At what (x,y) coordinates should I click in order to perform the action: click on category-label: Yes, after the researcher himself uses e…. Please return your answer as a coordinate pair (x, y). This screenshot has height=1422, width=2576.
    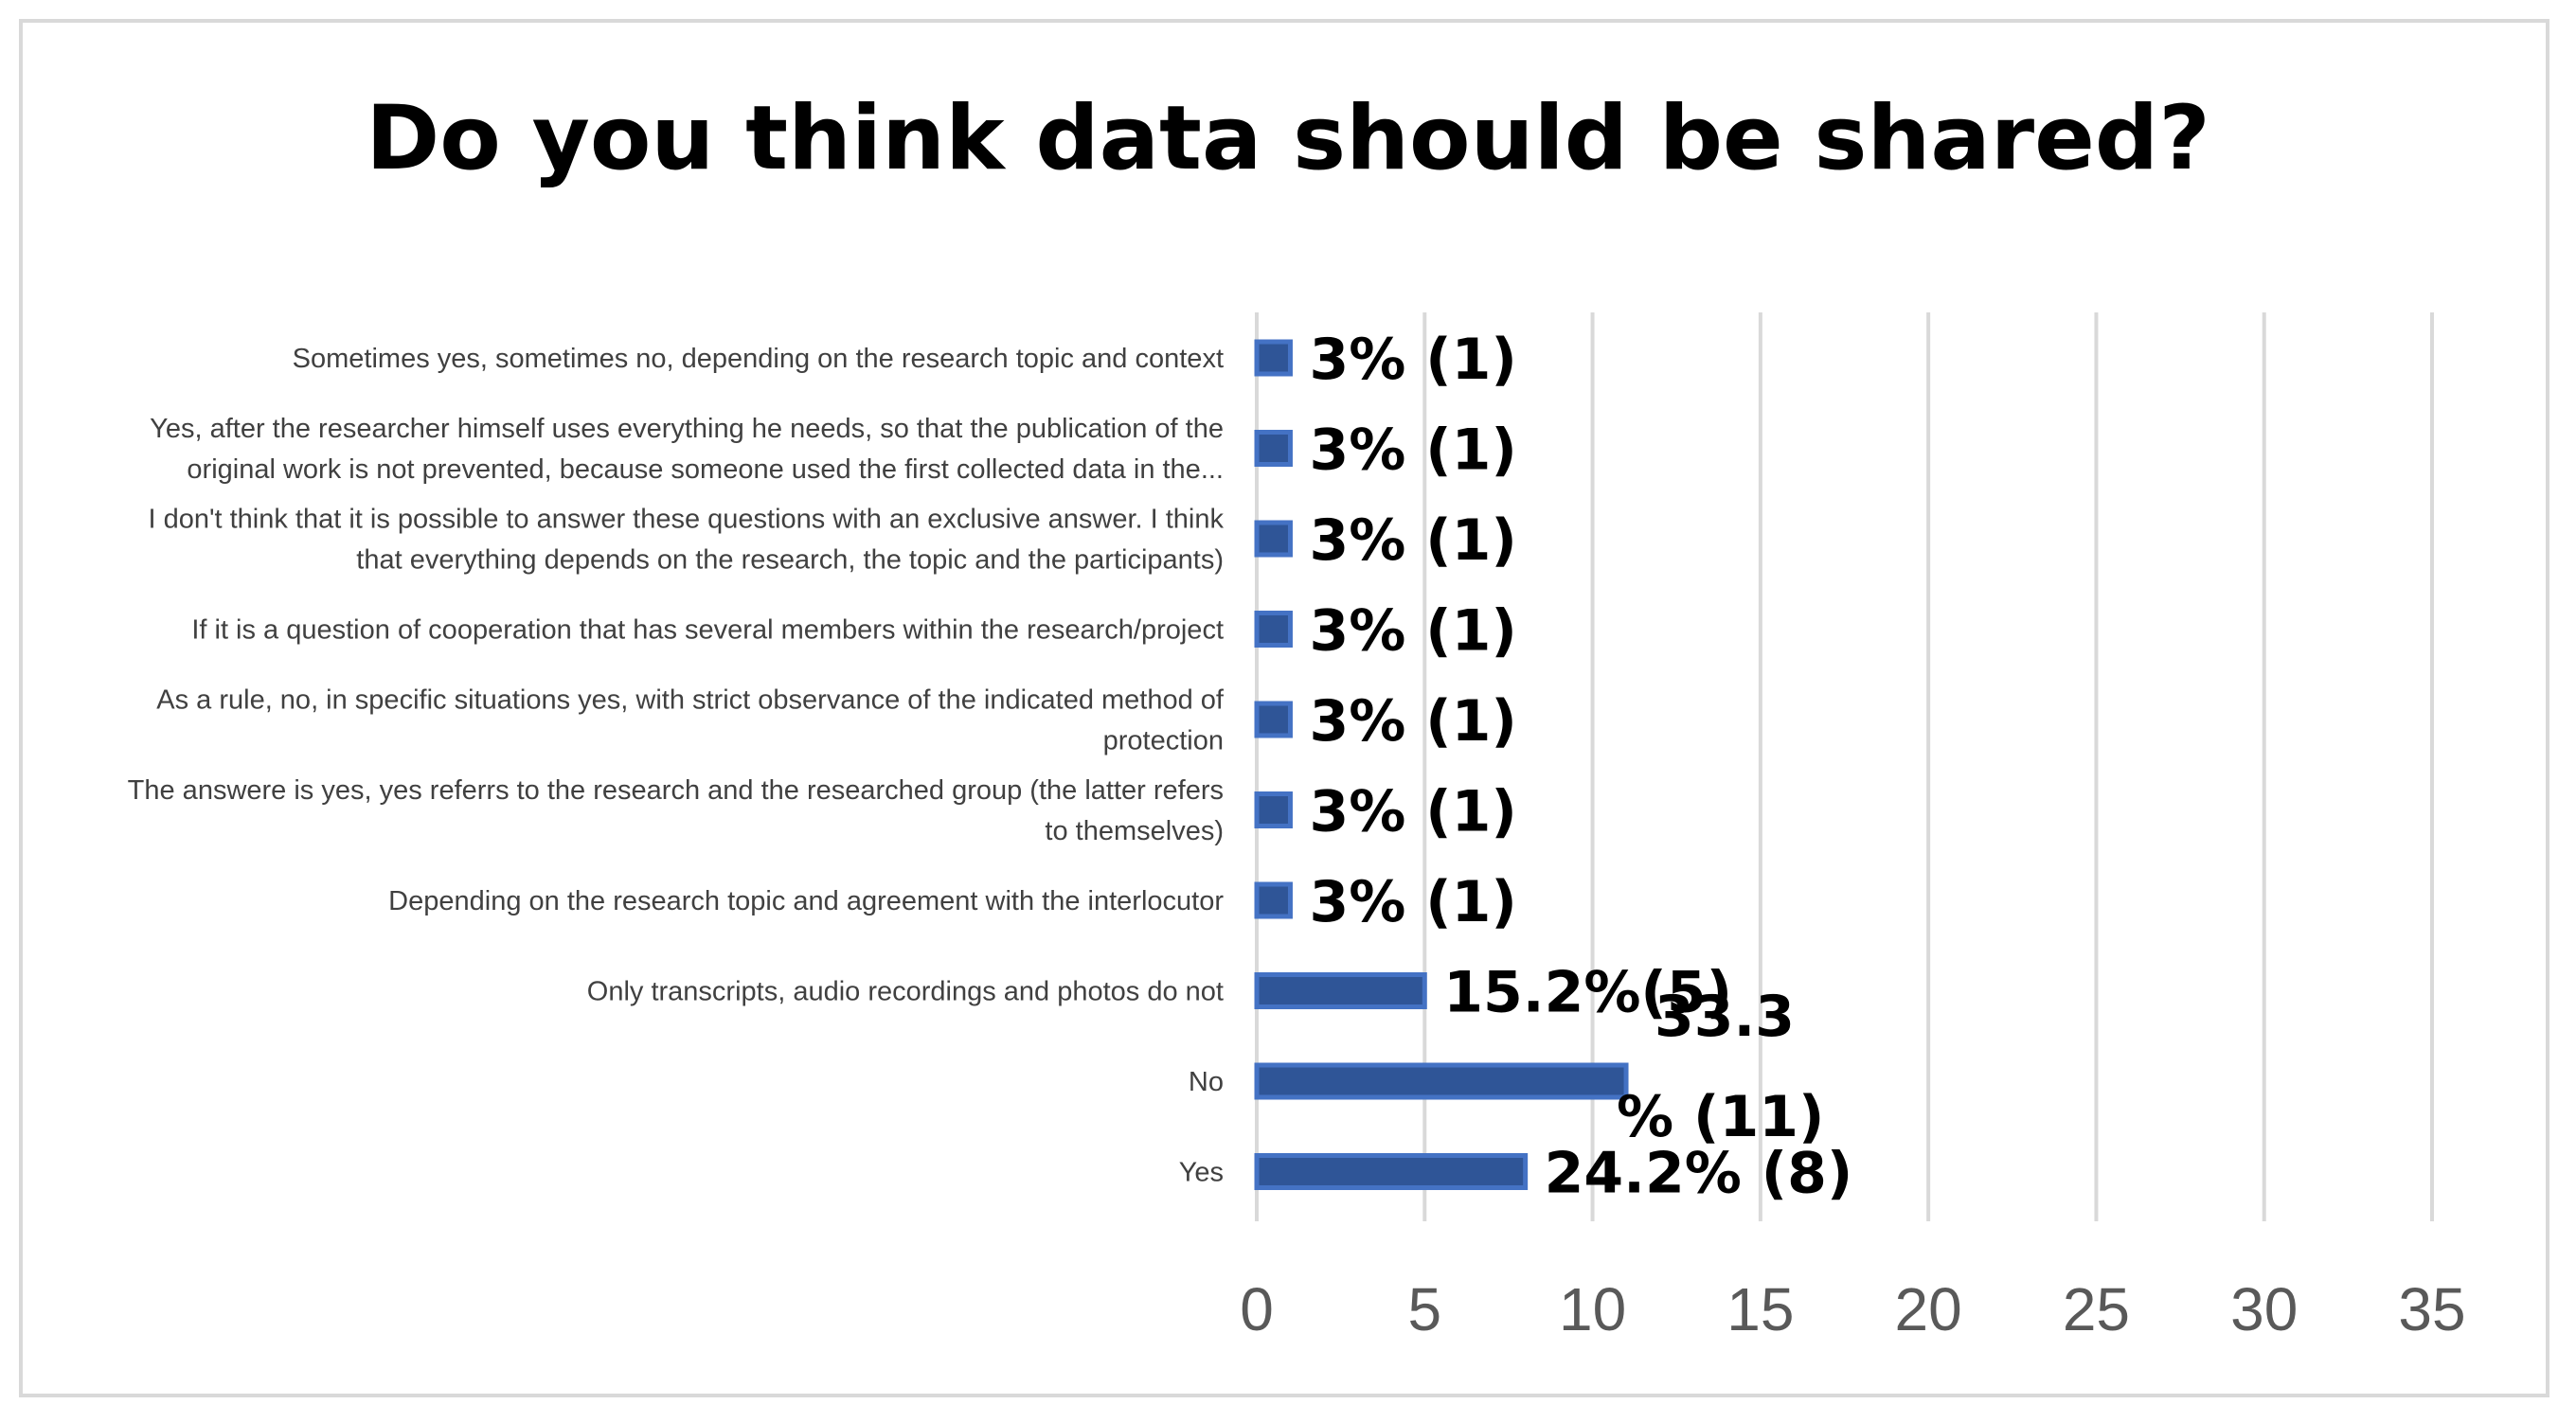
    Looking at the image, I should click on (687, 429).